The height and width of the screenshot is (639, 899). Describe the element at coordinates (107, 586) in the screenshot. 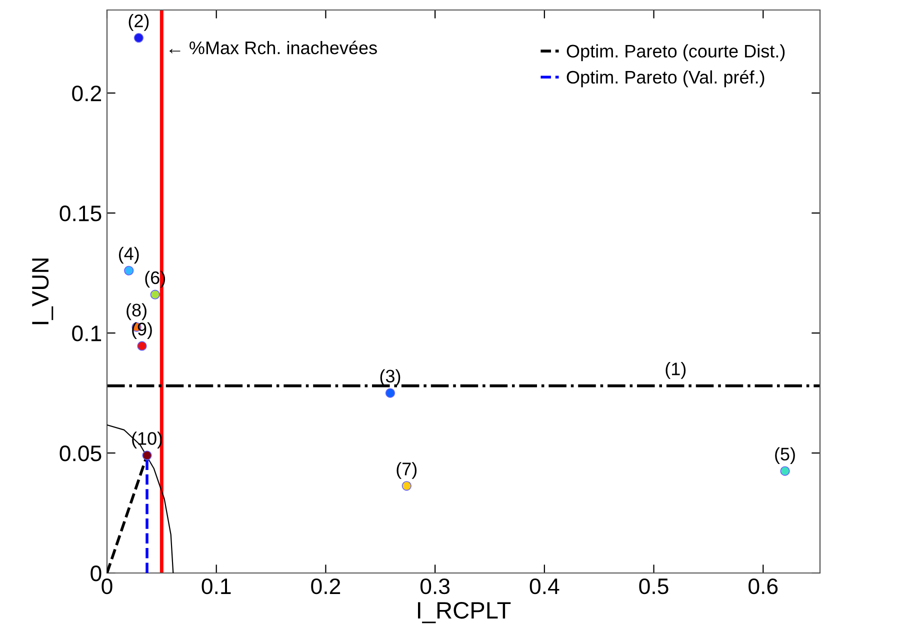

I see `x-tick-label: 0` at that location.